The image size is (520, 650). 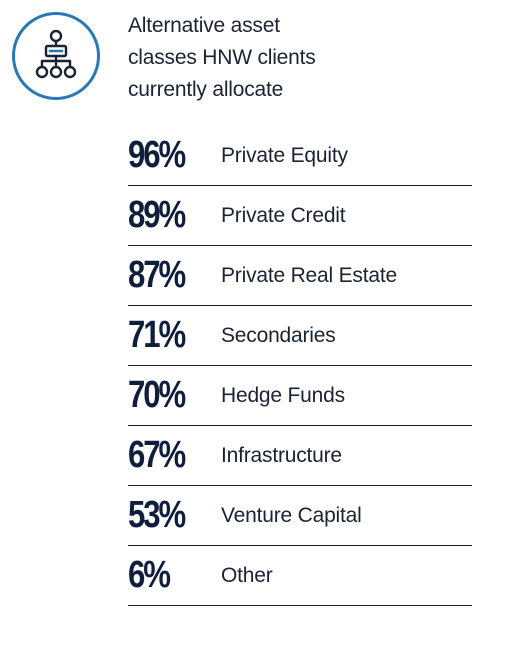 I want to click on allocation-row: 70% Hedge Funds, so click(x=300, y=396).